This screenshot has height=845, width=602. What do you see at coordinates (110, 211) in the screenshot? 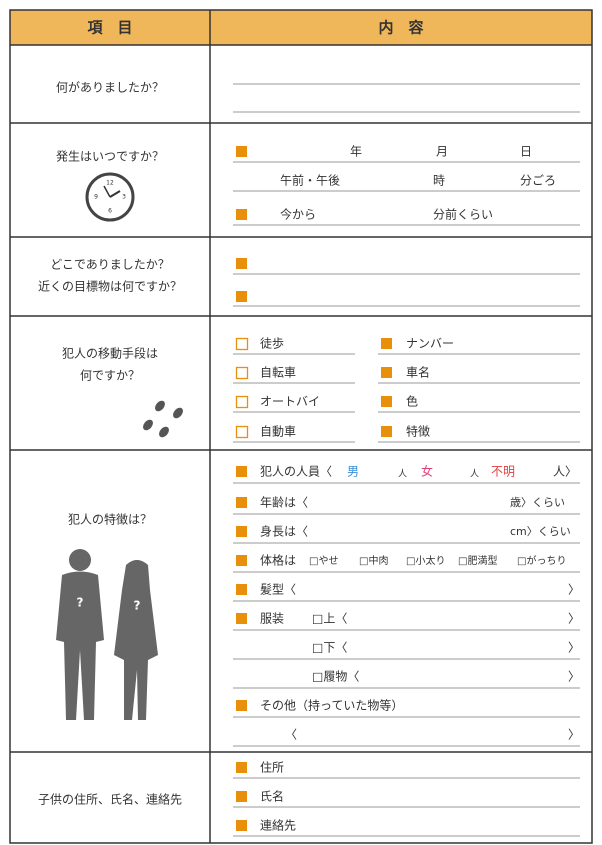
I see `clock-number: 6` at bounding box center [110, 211].